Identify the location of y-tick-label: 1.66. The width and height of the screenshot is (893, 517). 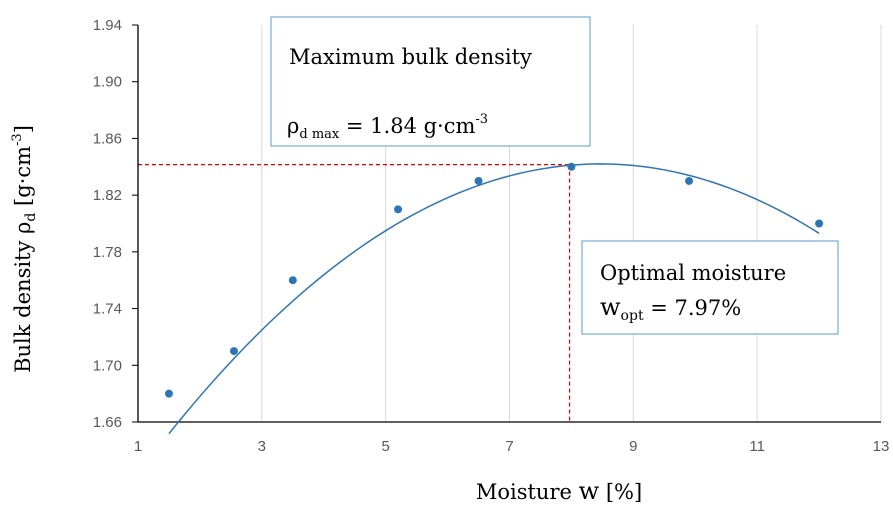
(107, 422).